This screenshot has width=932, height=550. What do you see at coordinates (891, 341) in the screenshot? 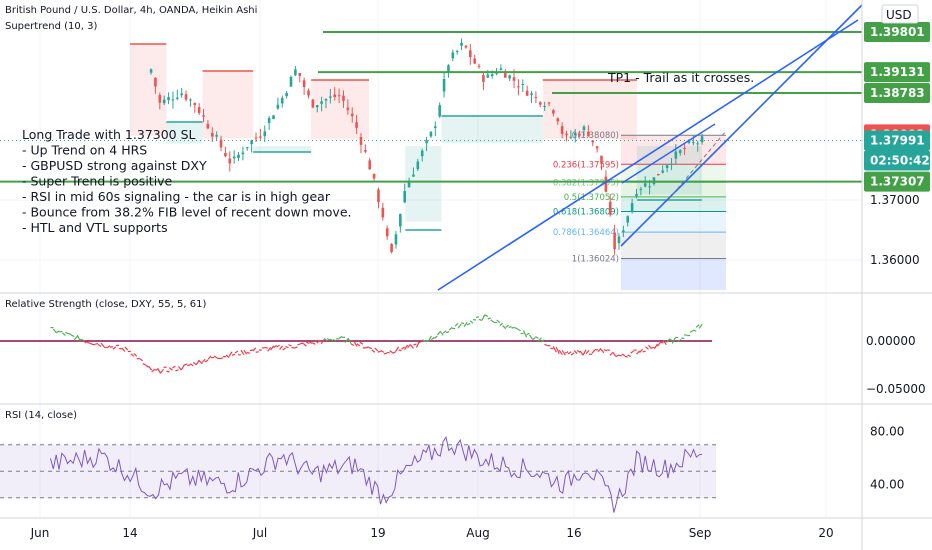
I see `rs-tick-label: 0.00000` at bounding box center [891, 341].